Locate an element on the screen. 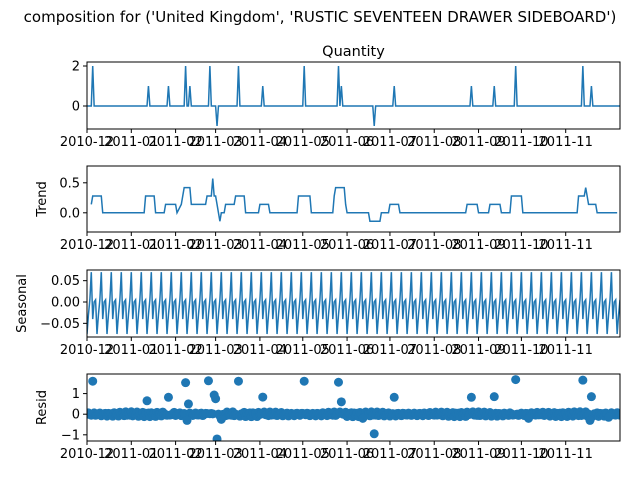 This screenshot has width=640, height=480. y-tick-label: −1 is located at coordinates (70, 435).